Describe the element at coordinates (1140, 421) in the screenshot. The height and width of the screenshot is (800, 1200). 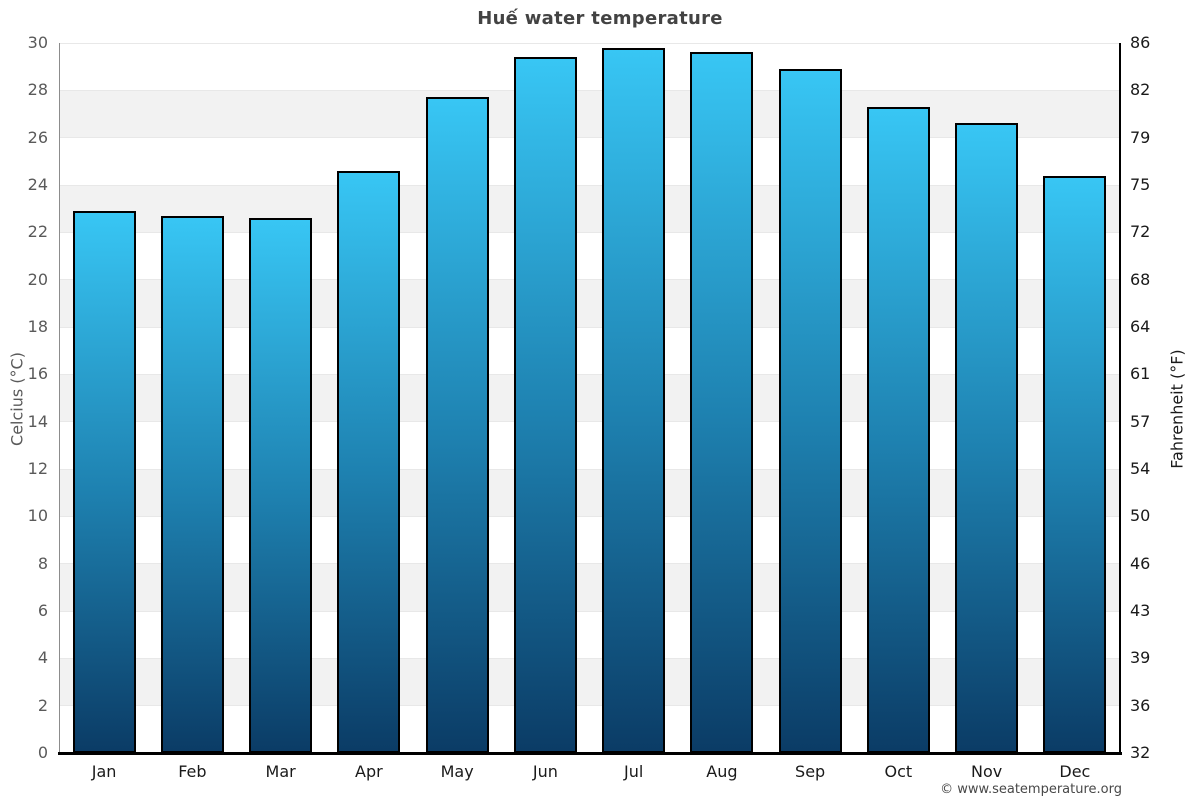
I see `y-tick-fahrenheit-57: 57` at that location.